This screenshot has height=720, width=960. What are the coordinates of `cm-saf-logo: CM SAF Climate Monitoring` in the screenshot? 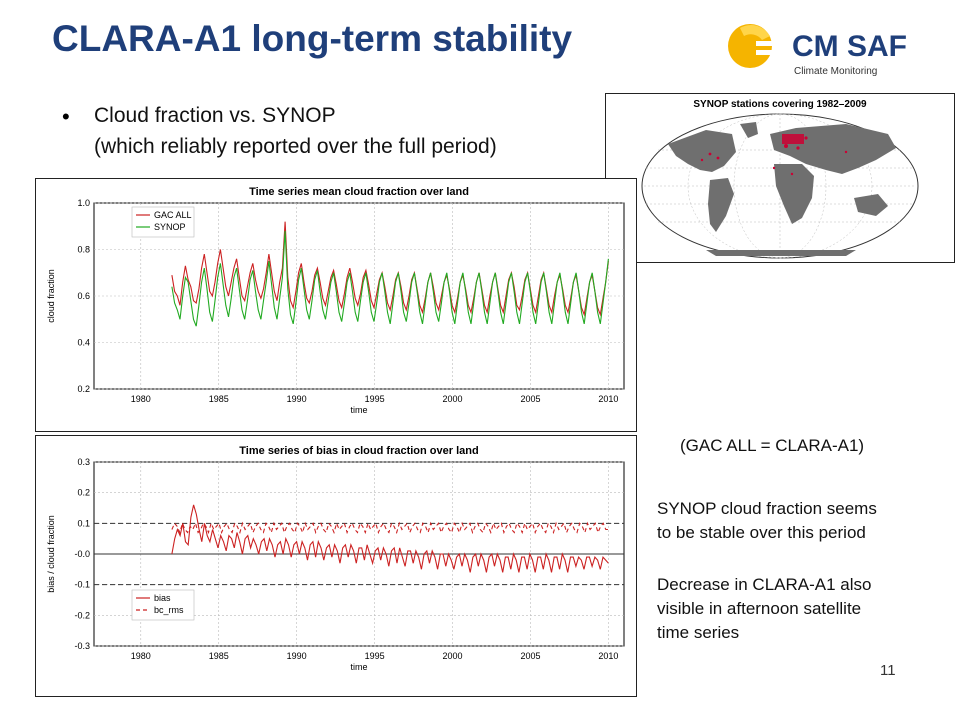 It's located at (817, 50).